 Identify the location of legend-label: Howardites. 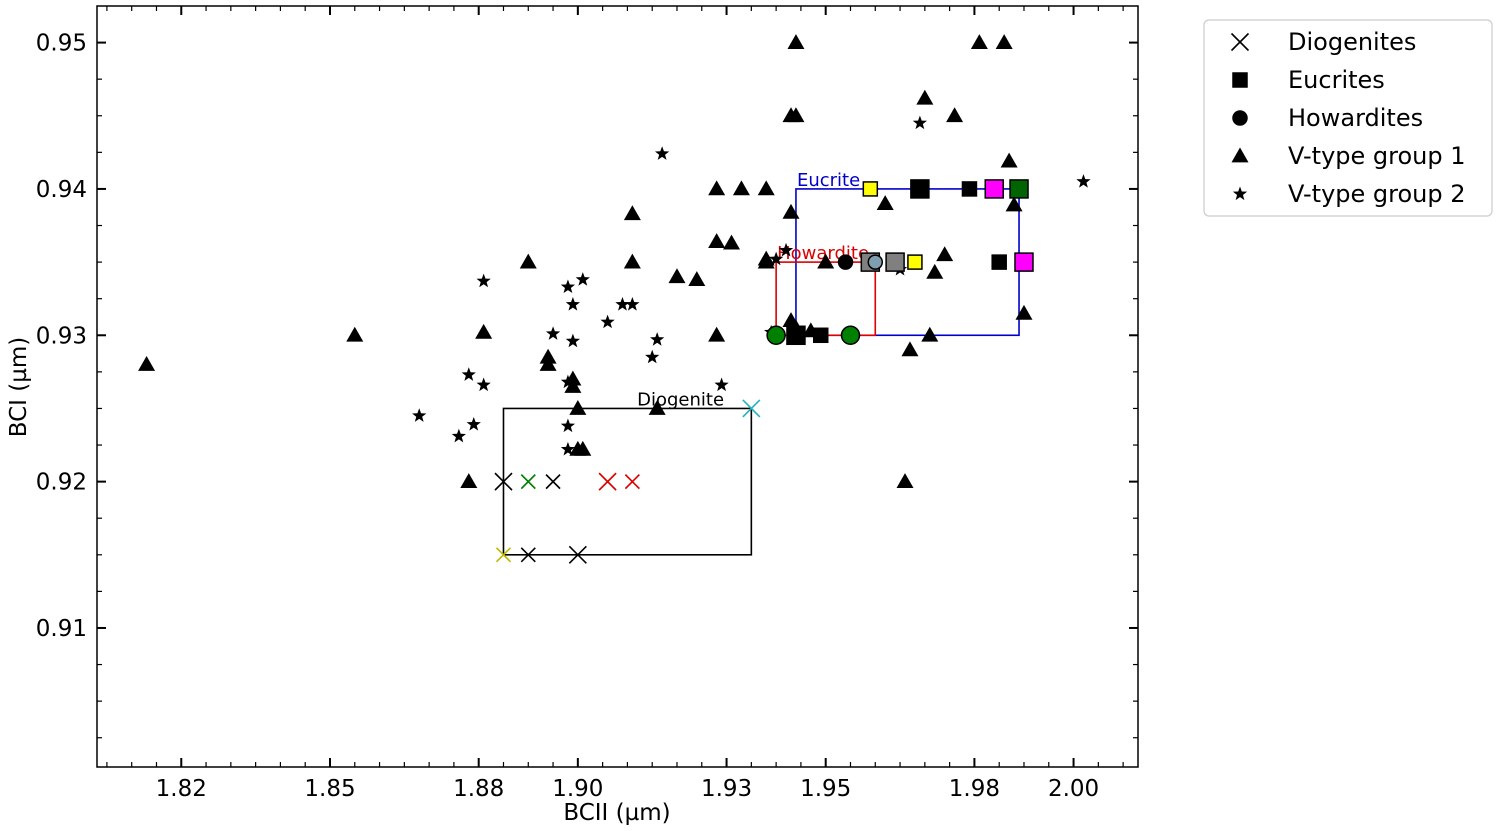
(1355, 118).